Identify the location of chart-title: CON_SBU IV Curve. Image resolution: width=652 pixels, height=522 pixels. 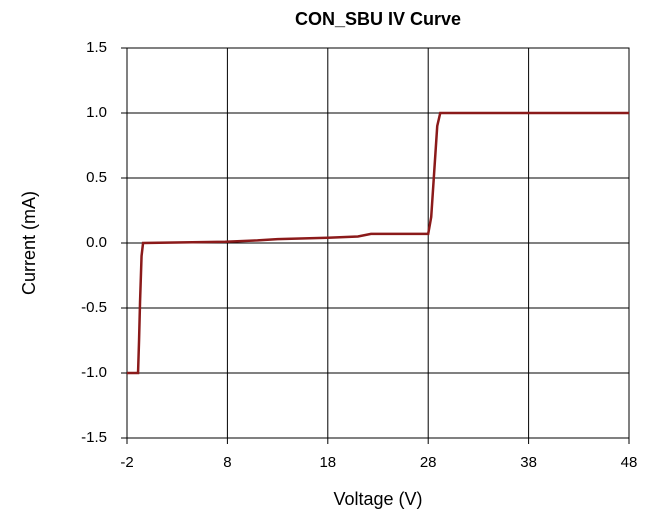
(378, 19).